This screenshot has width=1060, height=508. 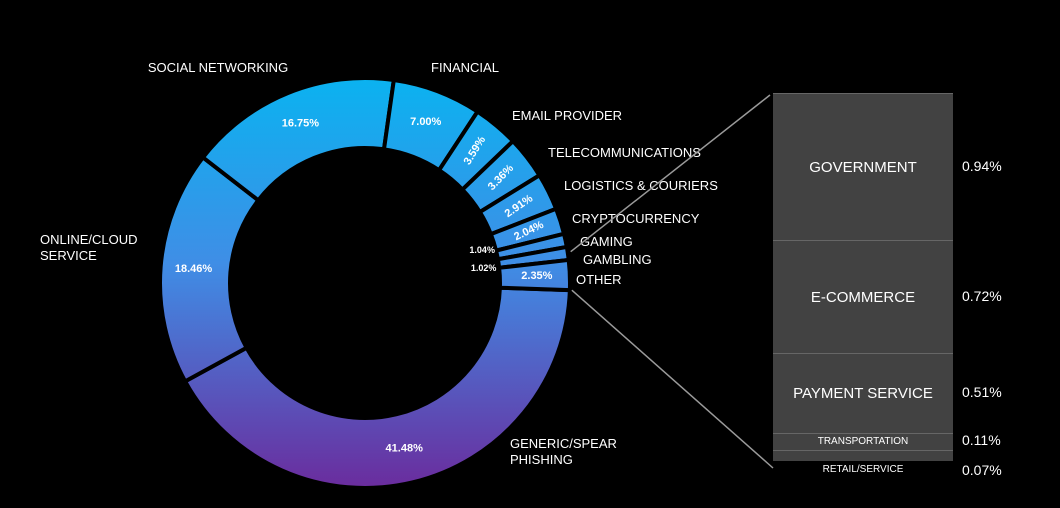 What do you see at coordinates (982, 470) in the screenshot?
I see `breakdown-value-retail-service: 0.07%` at bounding box center [982, 470].